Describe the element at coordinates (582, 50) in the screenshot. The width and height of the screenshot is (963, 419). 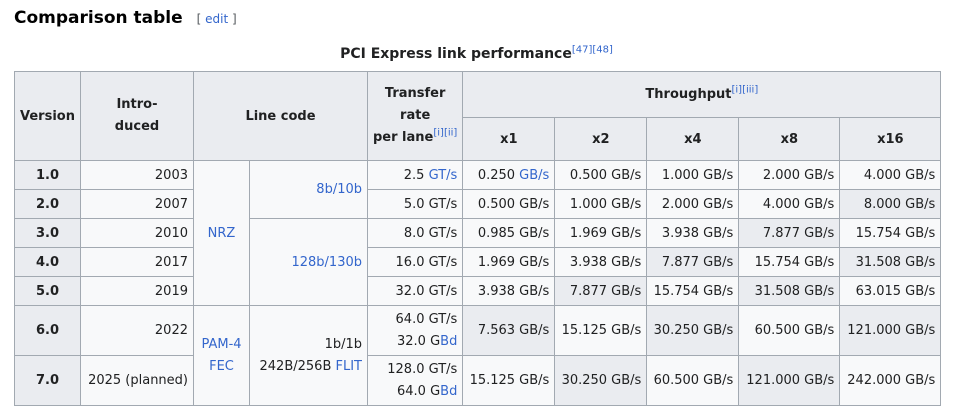
I see `ref-link-47: [47]` at that location.